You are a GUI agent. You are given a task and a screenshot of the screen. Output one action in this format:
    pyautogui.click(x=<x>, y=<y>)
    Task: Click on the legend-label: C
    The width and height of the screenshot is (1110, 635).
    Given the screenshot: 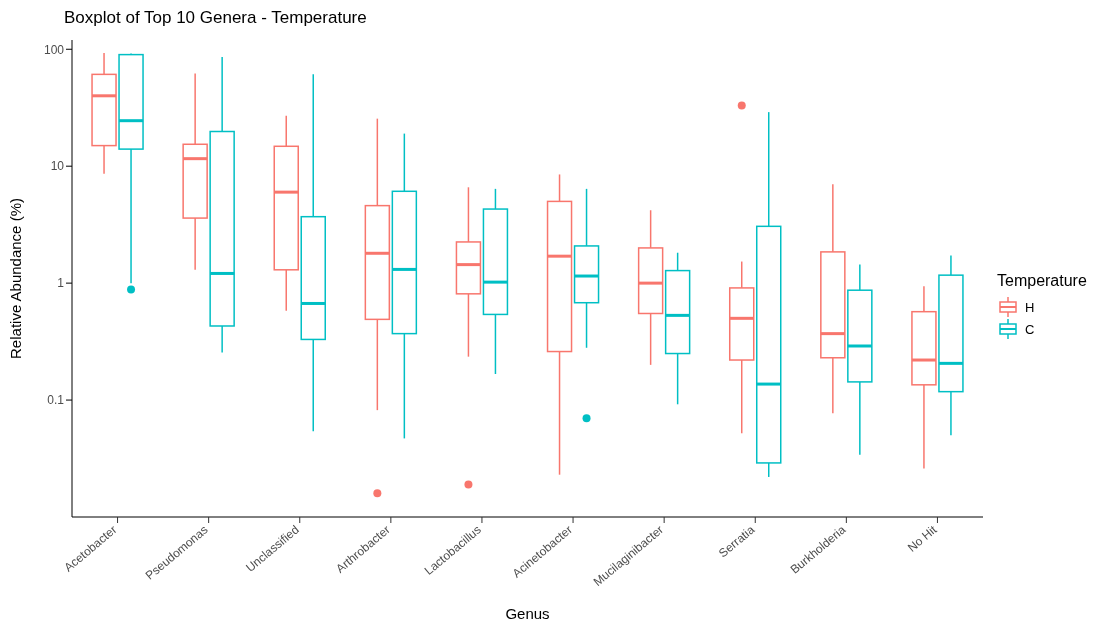 What is the action you would take?
    pyautogui.click(x=1030, y=329)
    